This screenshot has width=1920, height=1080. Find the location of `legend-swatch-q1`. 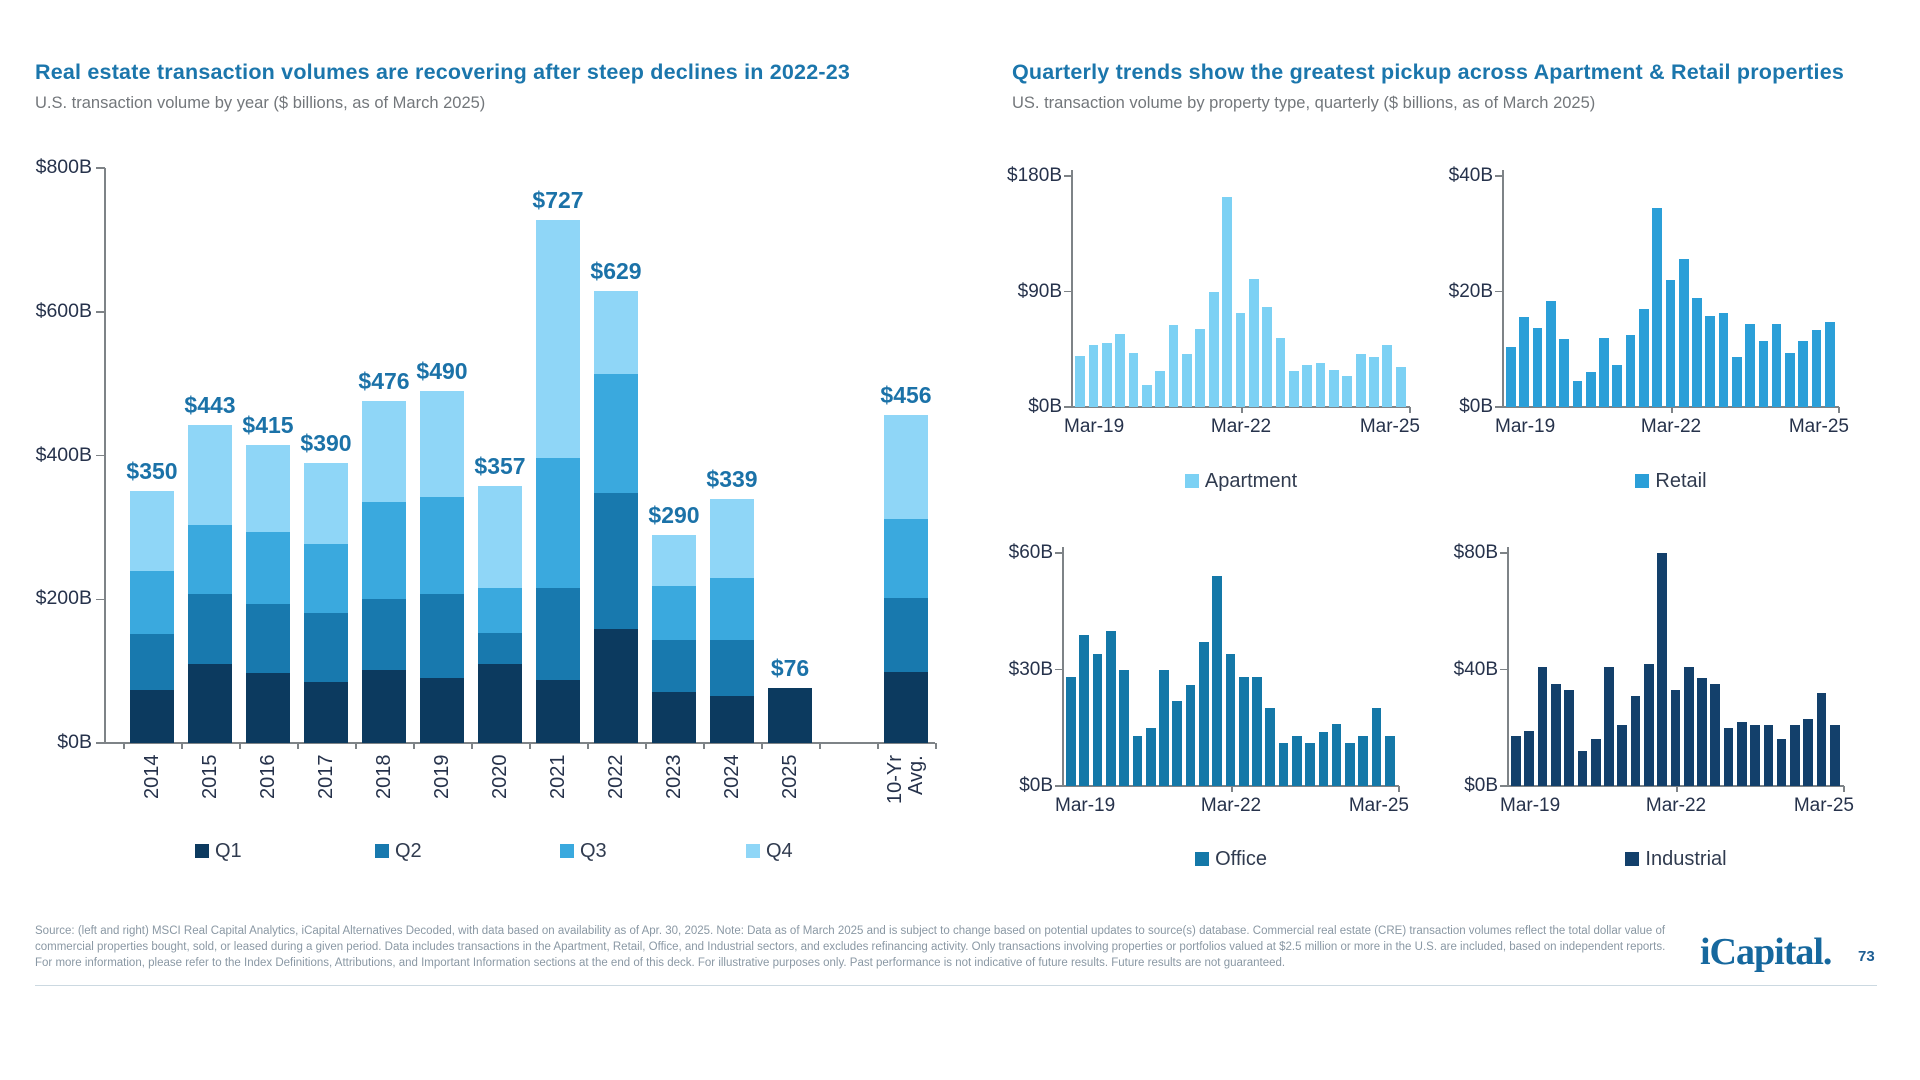

legend-swatch-q1 is located at coordinates (202, 851).